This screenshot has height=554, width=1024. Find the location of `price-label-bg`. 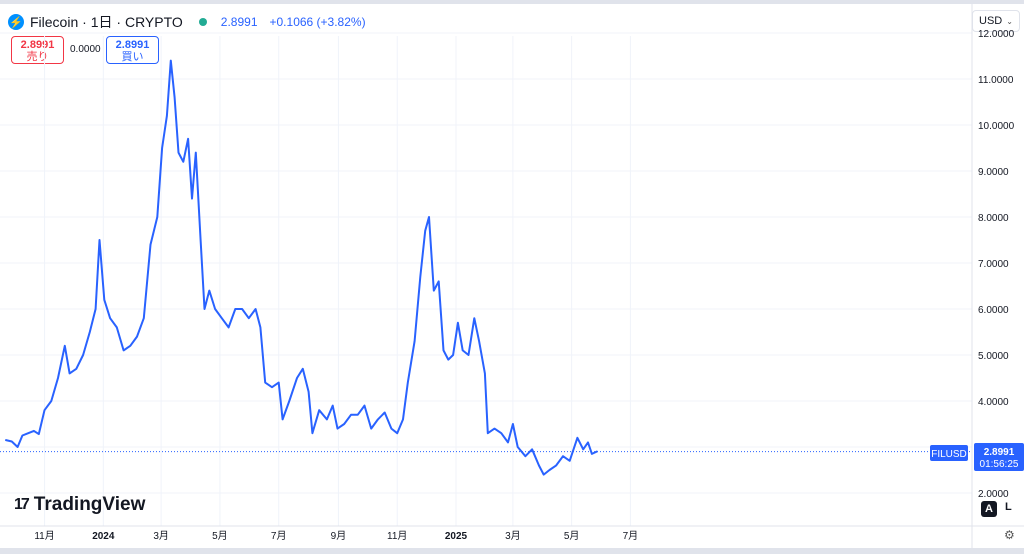

price-label-bg is located at coordinates (999, 457).